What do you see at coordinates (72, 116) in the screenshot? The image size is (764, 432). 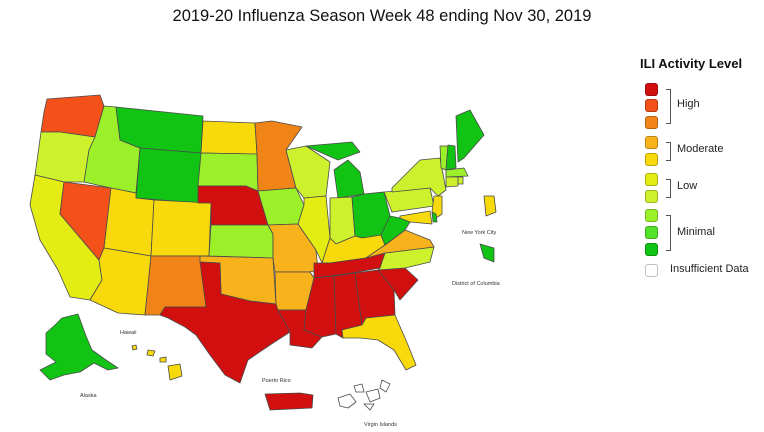 I see `state-WA` at bounding box center [72, 116].